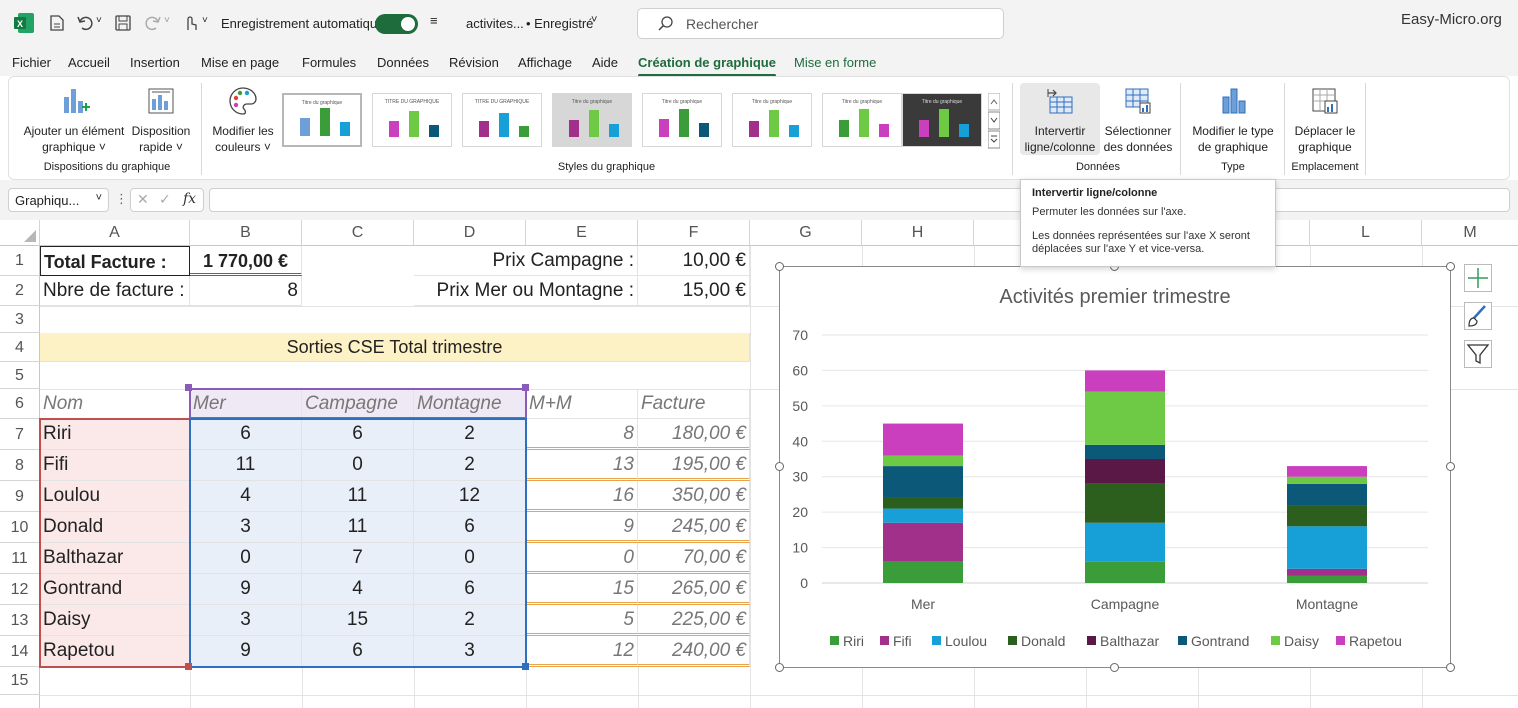 The height and width of the screenshot is (708, 1518). What do you see at coordinates (862, 120) in the screenshot?
I see `chart-style-7: Titre du graphique` at bounding box center [862, 120].